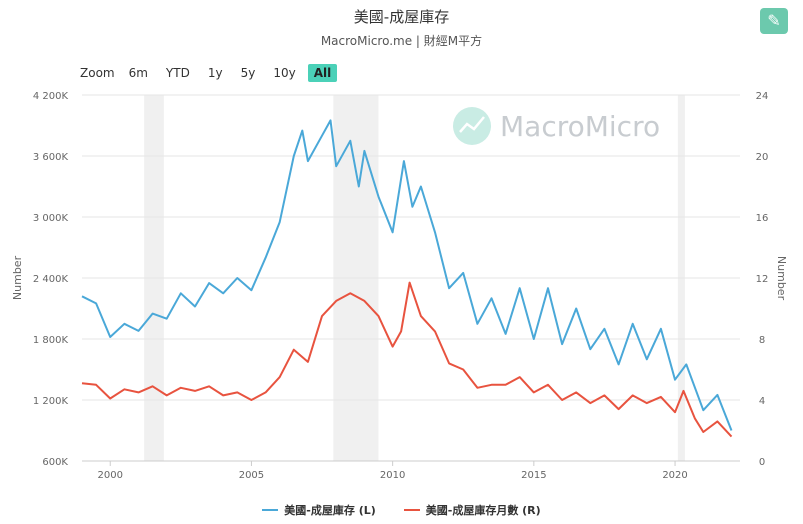 Image resolution: width=803 pixels, height=524 pixels. What do you see at coordinates (762, 218) in the screenshot?
I see `right-tick-label: 16` at bounding box center [762, 218].